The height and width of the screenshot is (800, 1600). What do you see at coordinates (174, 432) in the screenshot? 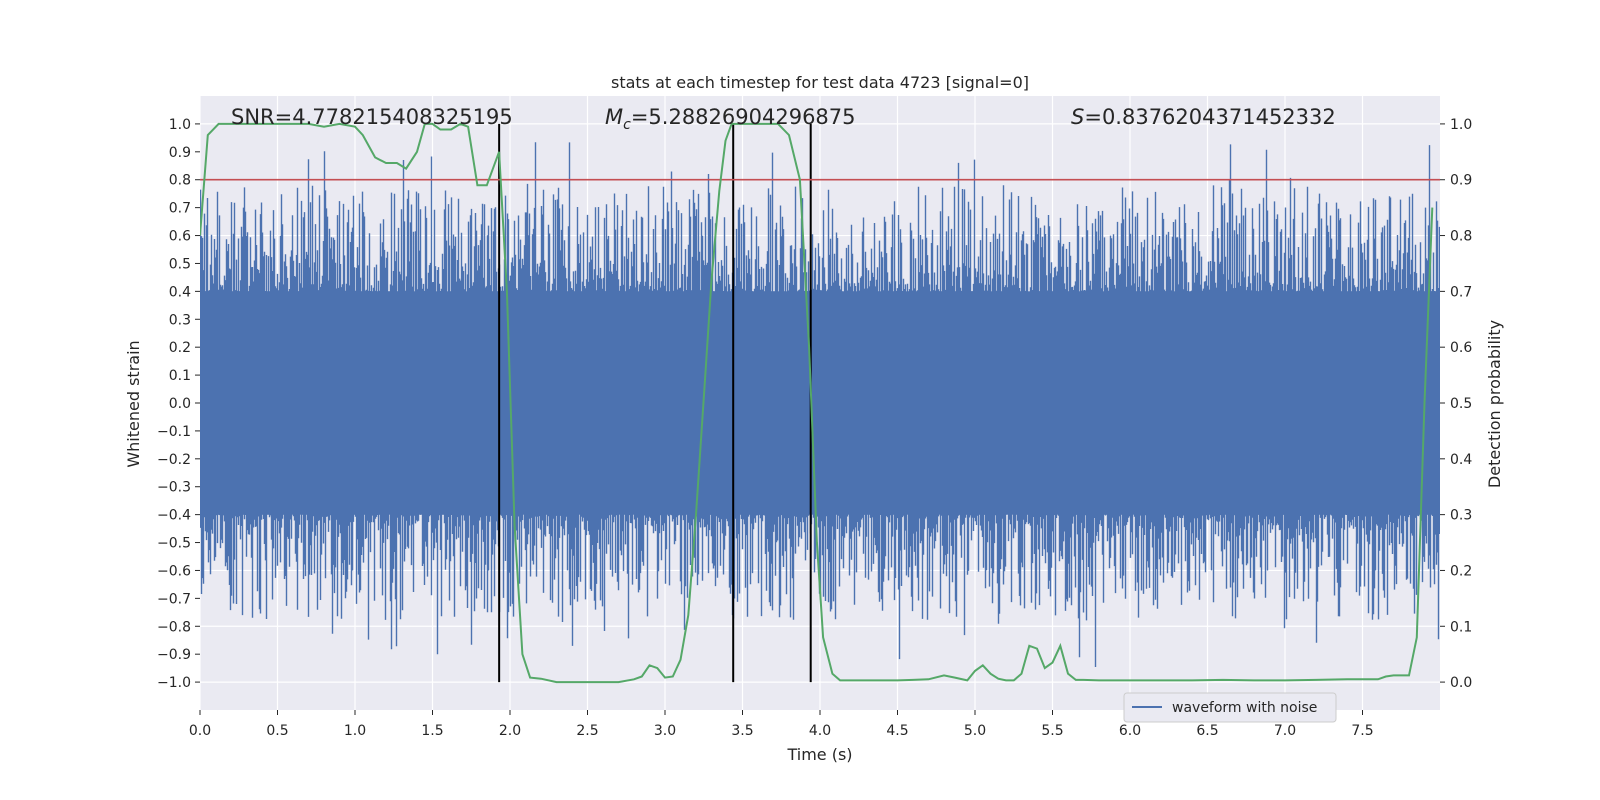
I see `y-tick-label: −0.1` at bounding box center [174, 432].